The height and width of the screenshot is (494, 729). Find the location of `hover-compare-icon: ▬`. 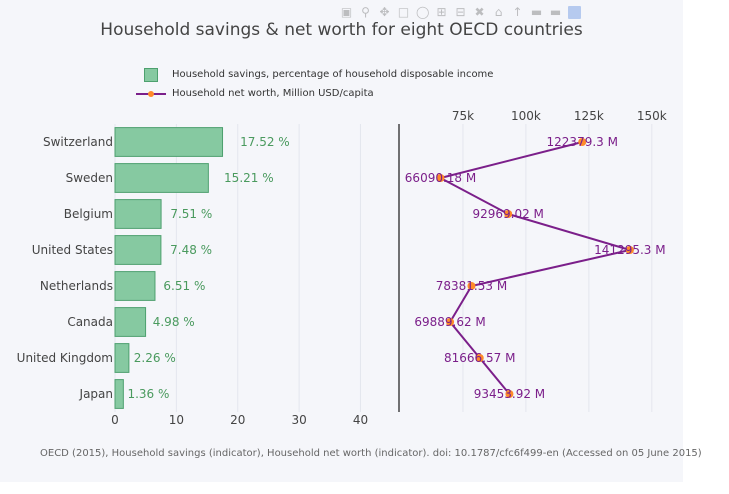

hover-compare-icon: ▬ is located at coordinates (555, 12).